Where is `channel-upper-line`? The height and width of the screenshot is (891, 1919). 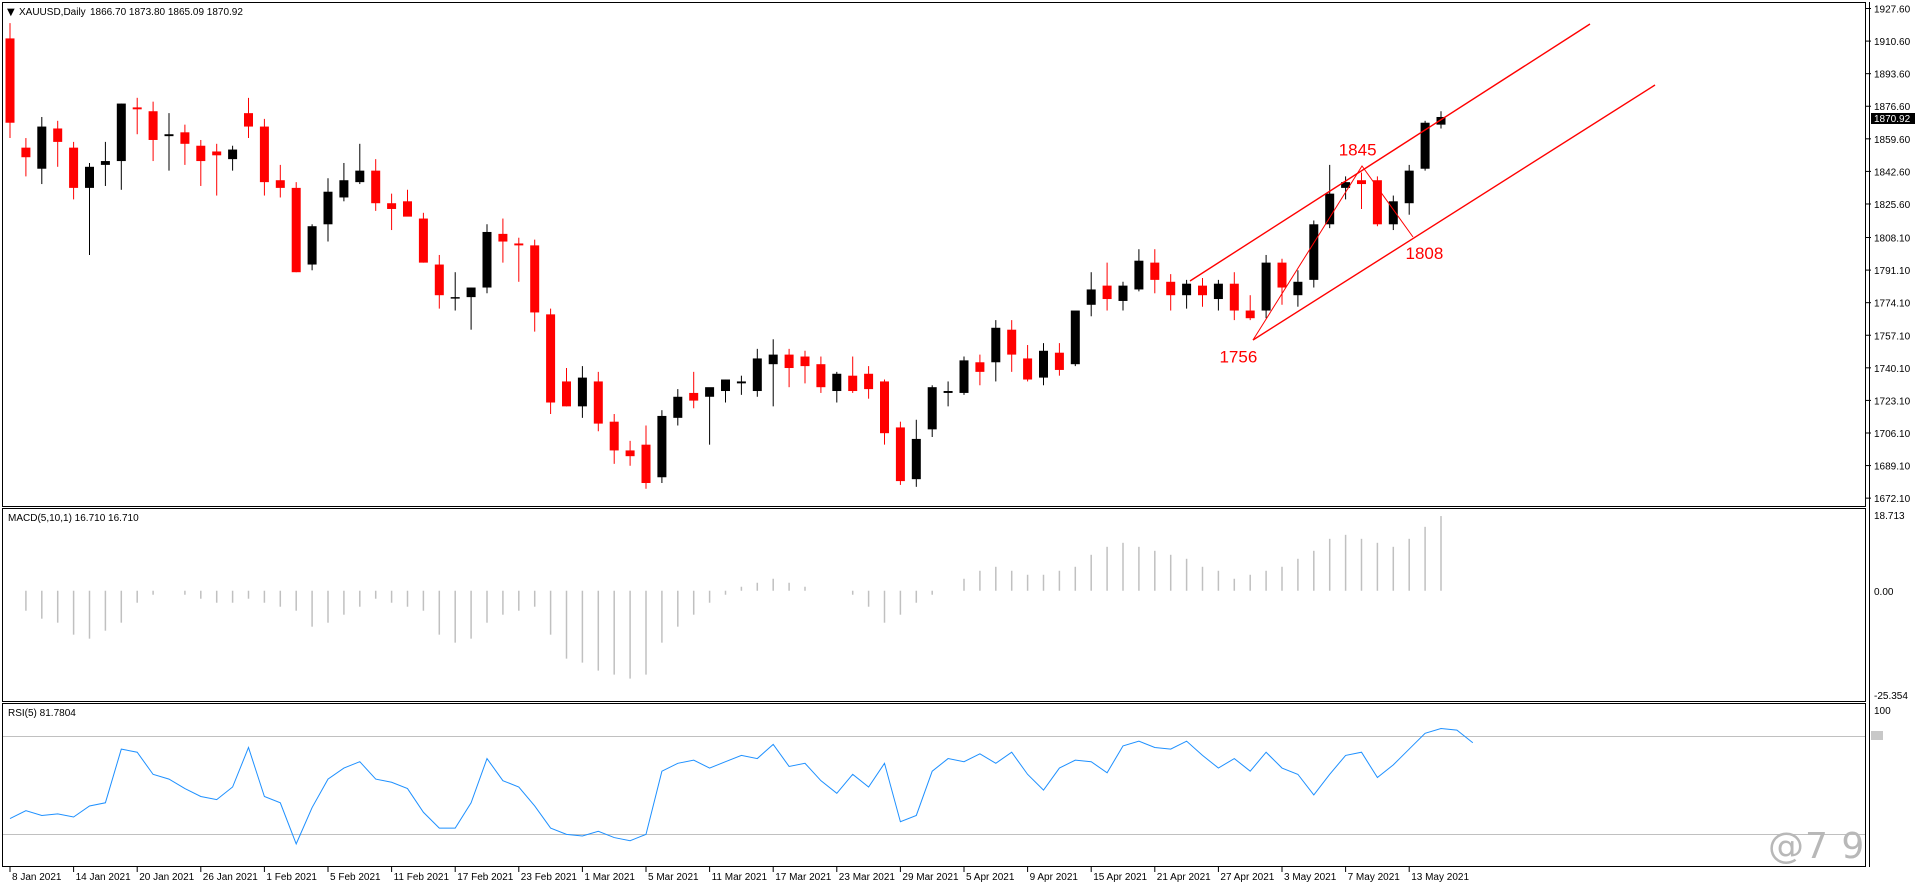 channel-upper-line is located at coordinates (1390, 152).